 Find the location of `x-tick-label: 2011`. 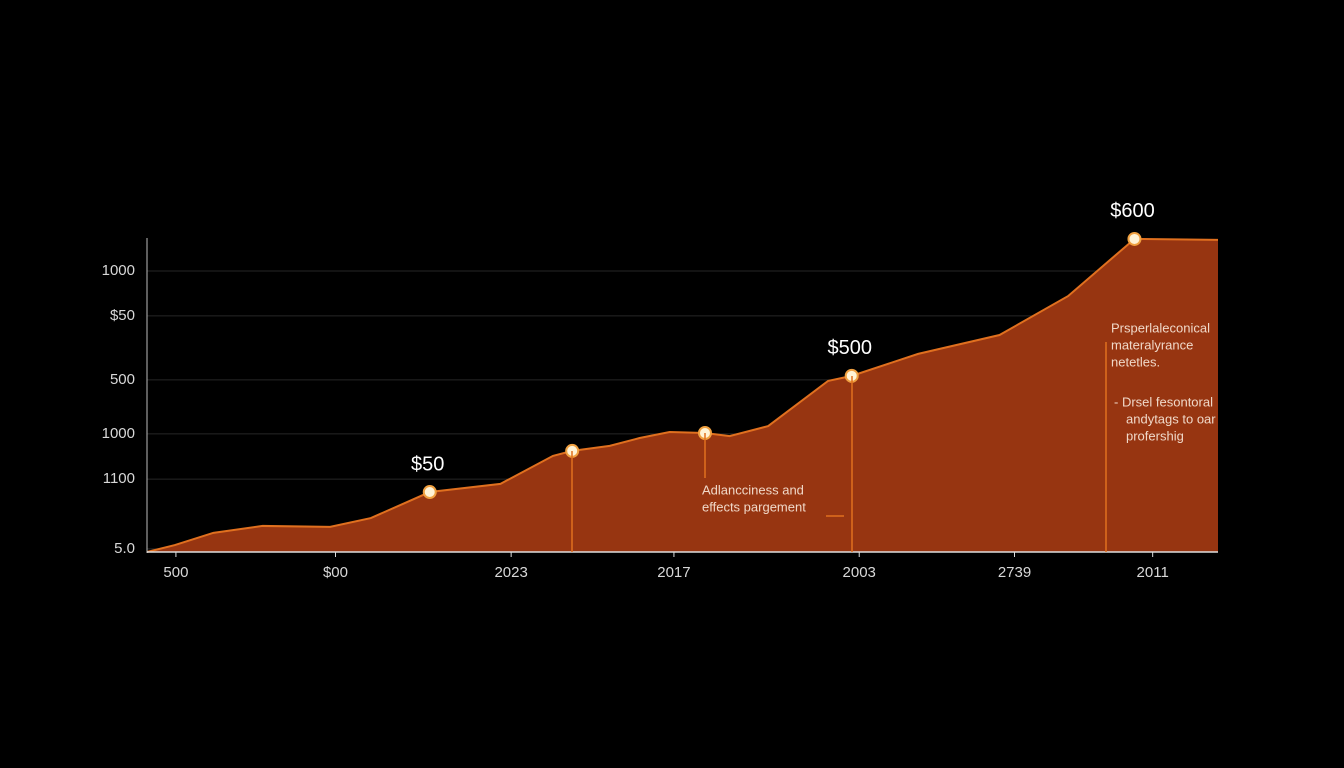

x-tick-label: 2011 is located at coordinates (1153, 572).